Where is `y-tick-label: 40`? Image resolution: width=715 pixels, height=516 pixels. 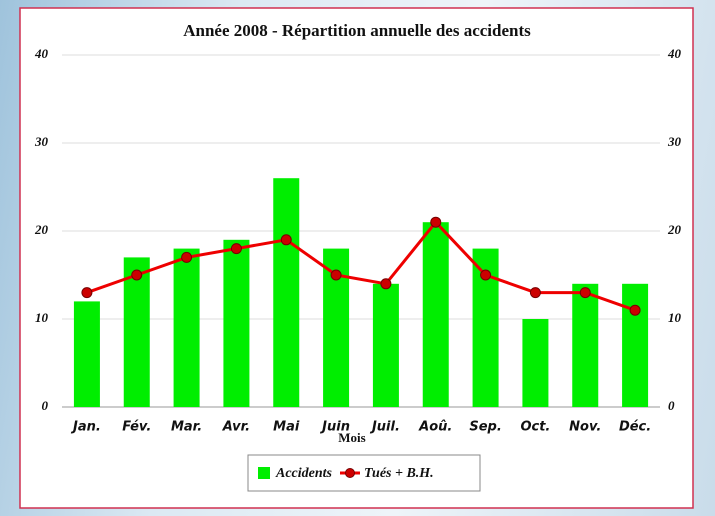
y-tick-label: 40 is located at coordinates (41, 53).